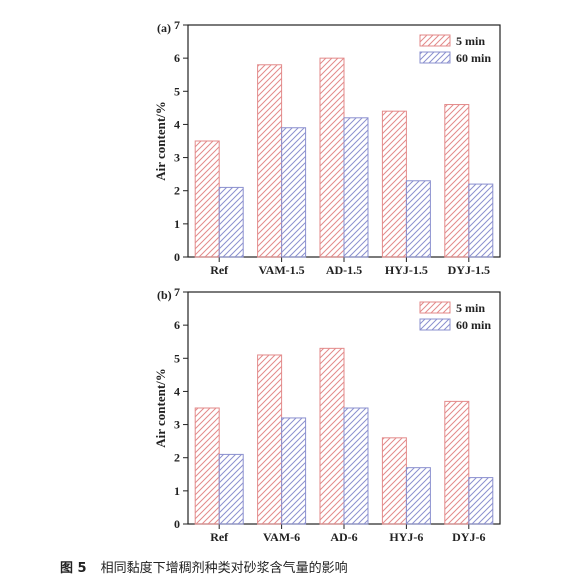 This screenshot has width=581, height=581. What do you see at coordinates (468, 537) in the screenshot?
I see `x-tick-label: DYJ-6` at bounding box center [468, 537].